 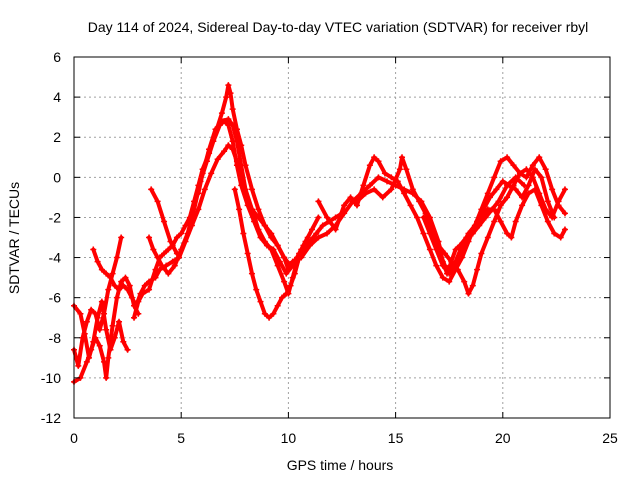 I want to click on y-tick-label: -10, so click(x=51, y=378).